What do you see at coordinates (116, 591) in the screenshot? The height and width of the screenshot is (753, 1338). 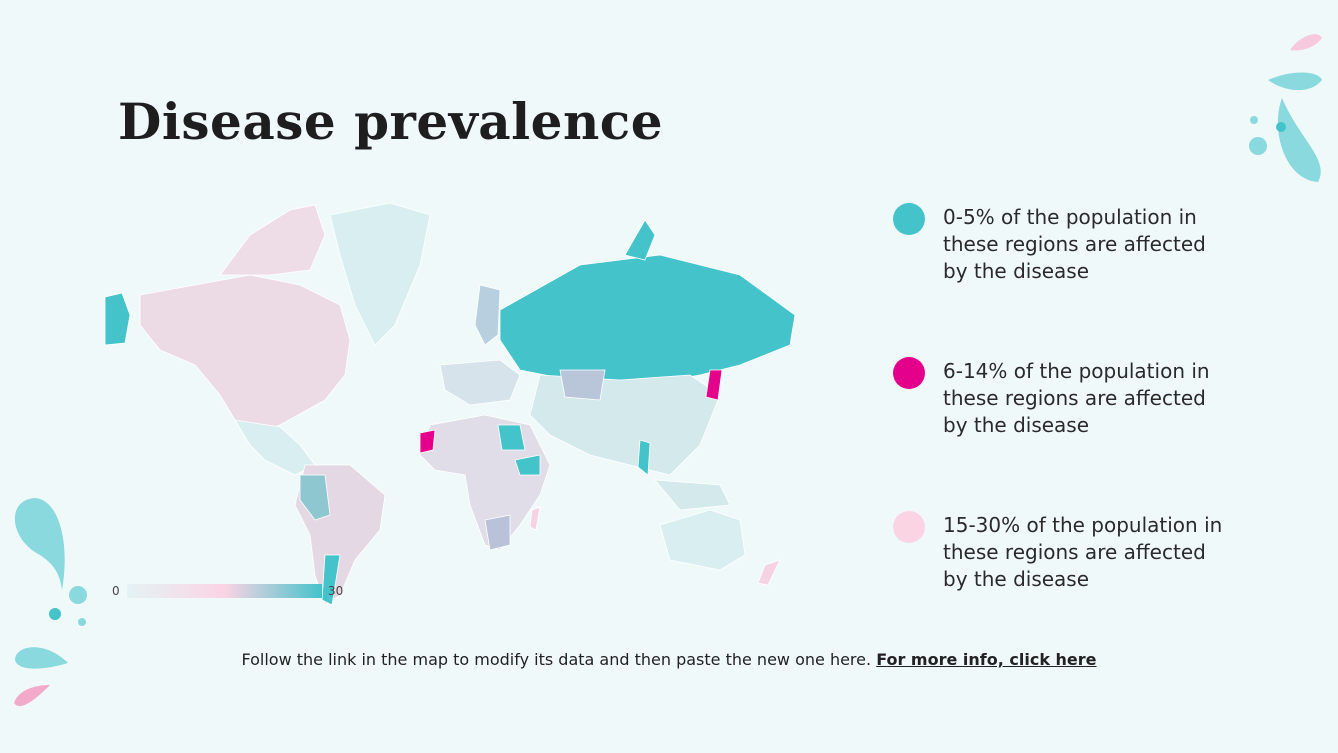 I see `scale-min: 0` at bounding box center [116, 591].